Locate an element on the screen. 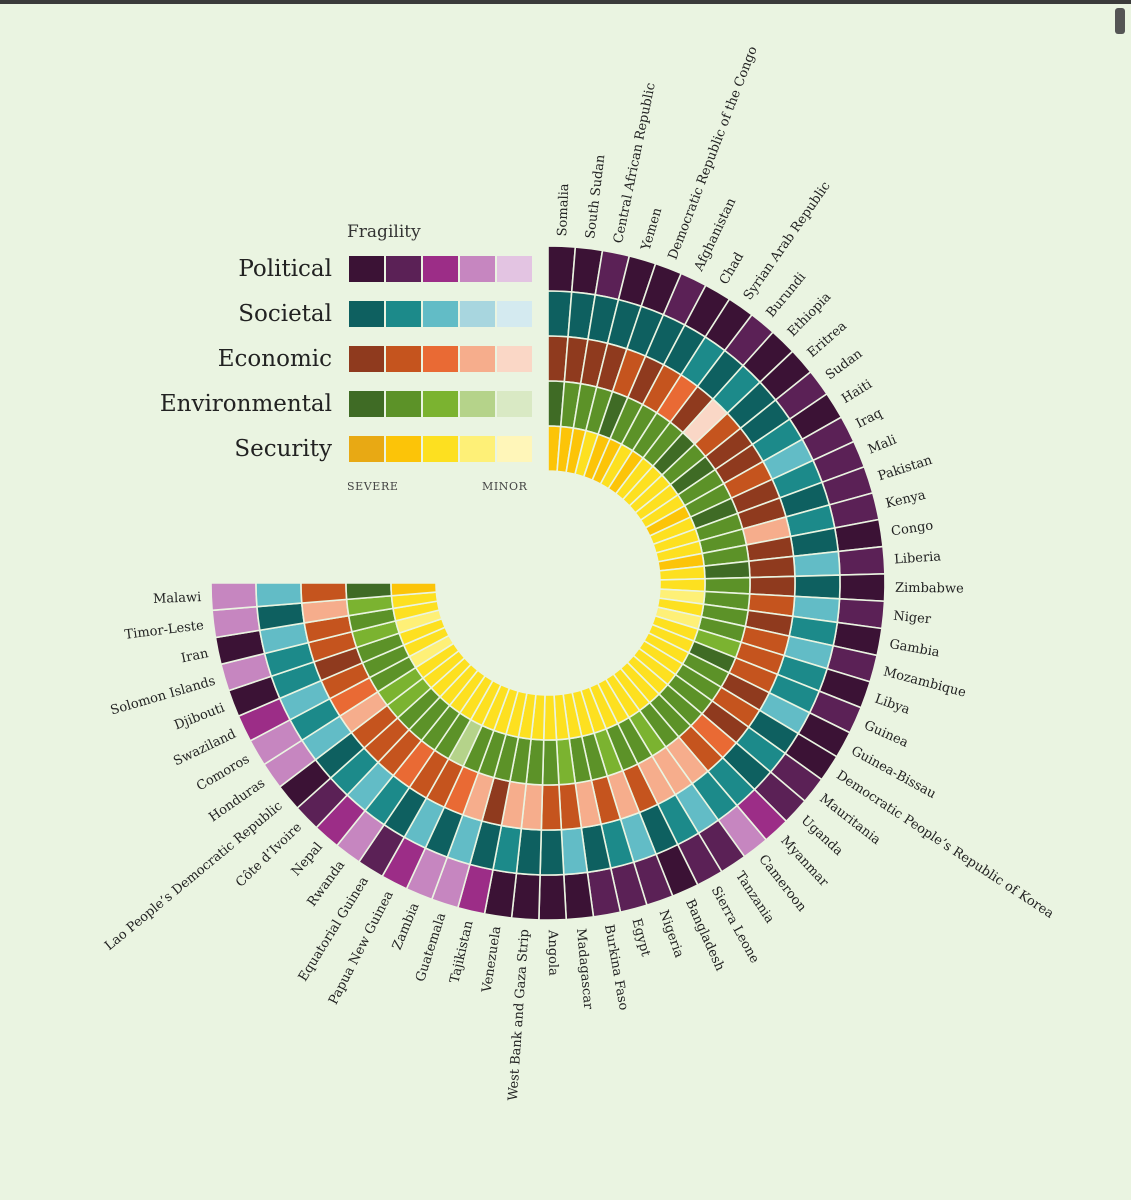 This screenshot has width=1131, height=1200. country-label: Chad is located at coordinates (732, 268).